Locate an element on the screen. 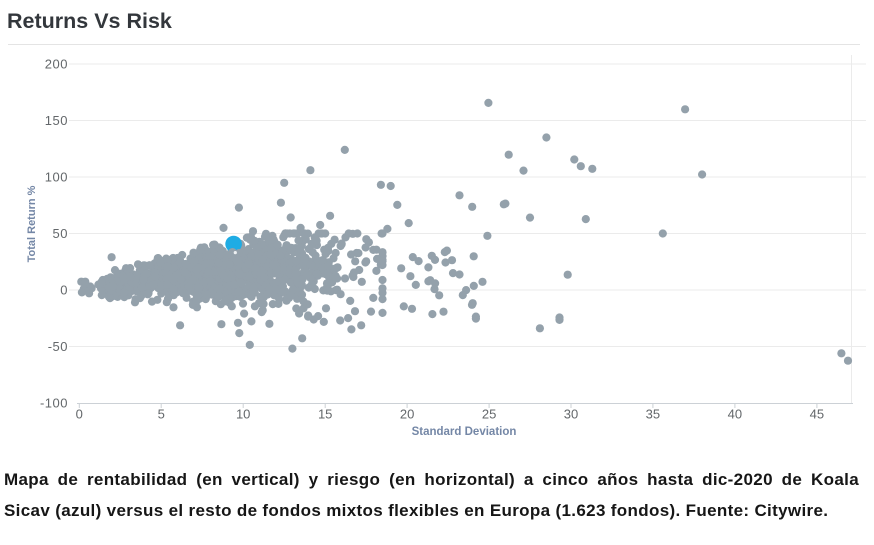 Image resolution: width=874 pixels, height=545 pixels. svg-text: 40 is located at coordinates (735, 414).